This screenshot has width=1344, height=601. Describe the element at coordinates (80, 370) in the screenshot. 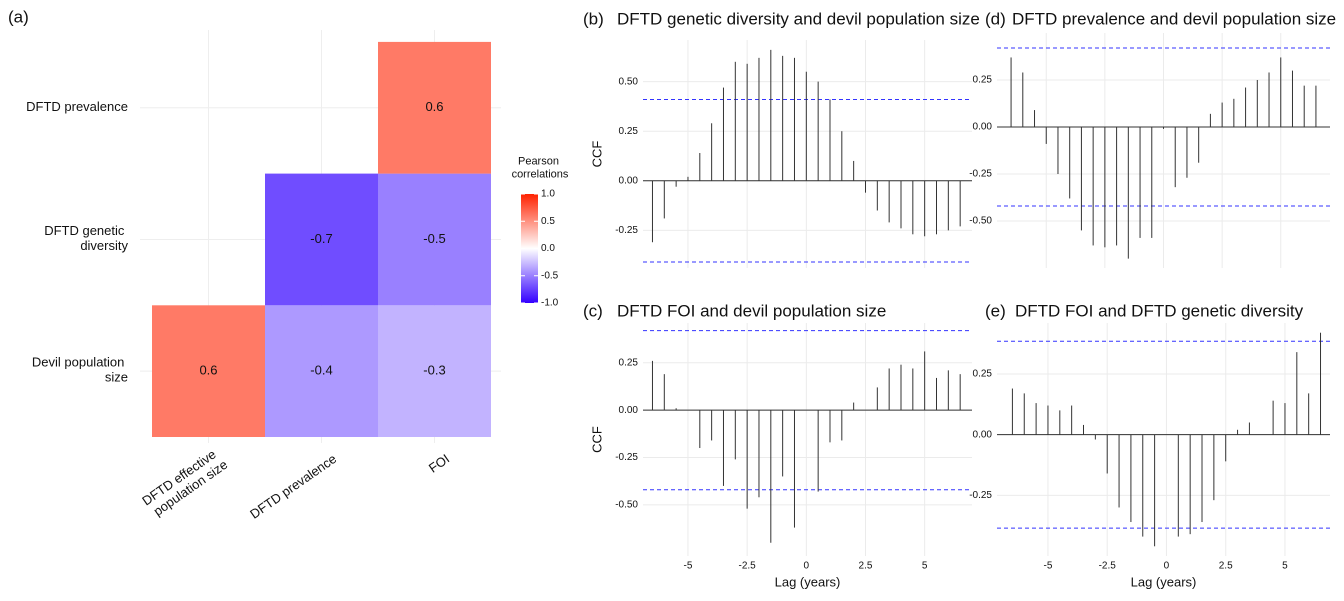

I see `y-tick-label: Devil population size` at that location.